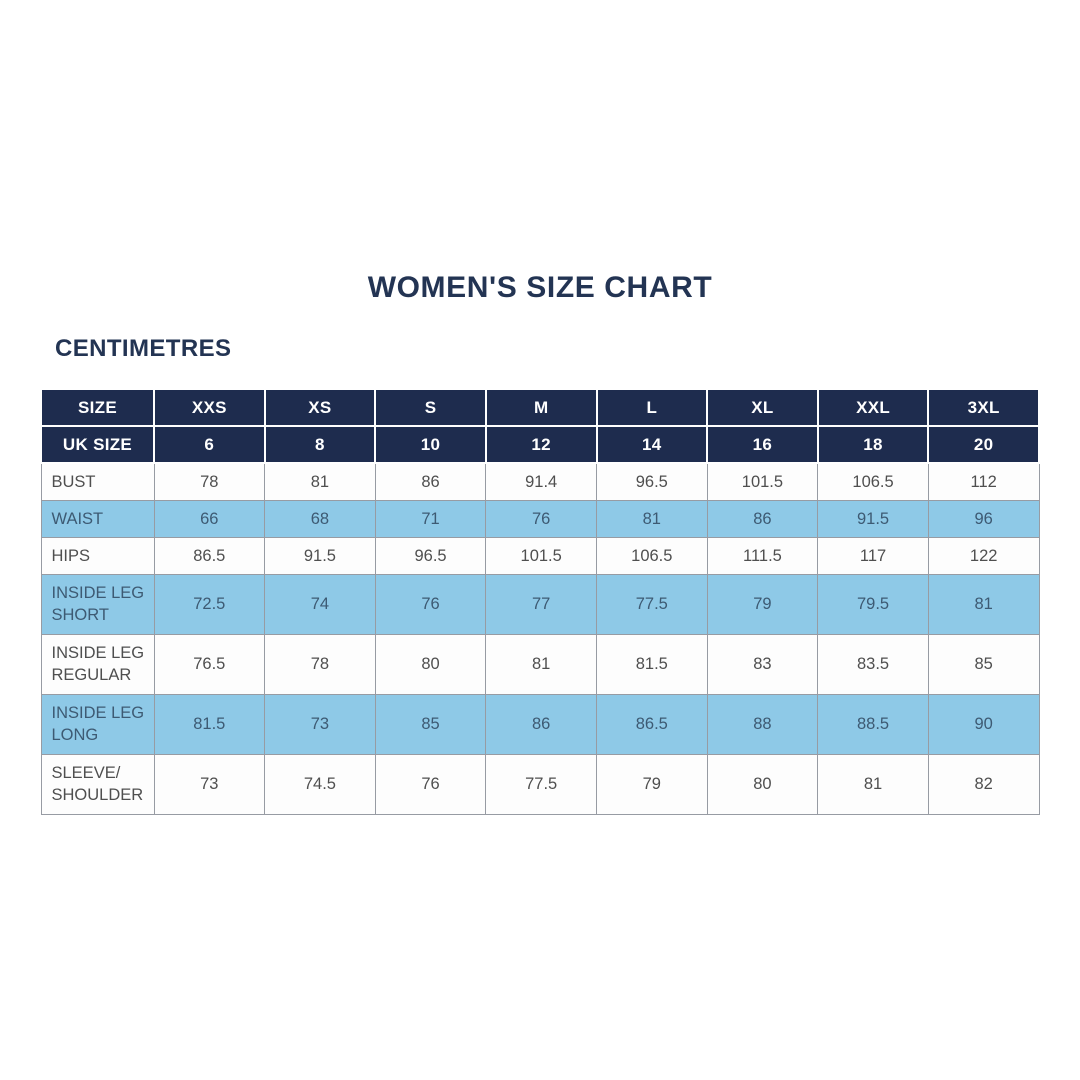  What do you see at coordinates (873, 555) in the screenshot?
I see `value-cell: 117` at bounding box center [873, 555].